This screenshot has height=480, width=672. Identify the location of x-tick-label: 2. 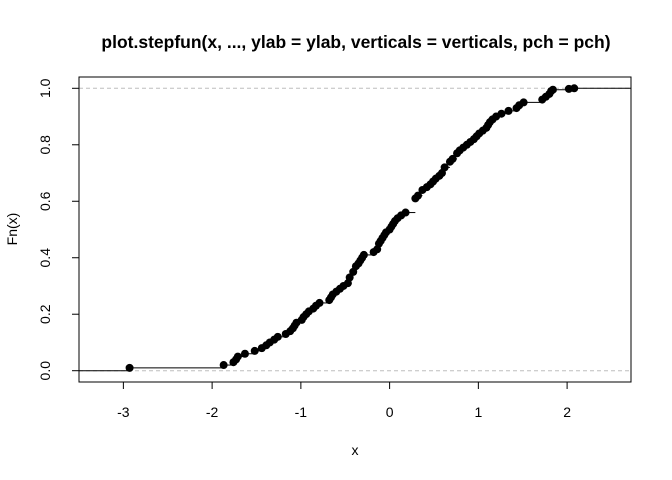
(567, 412).